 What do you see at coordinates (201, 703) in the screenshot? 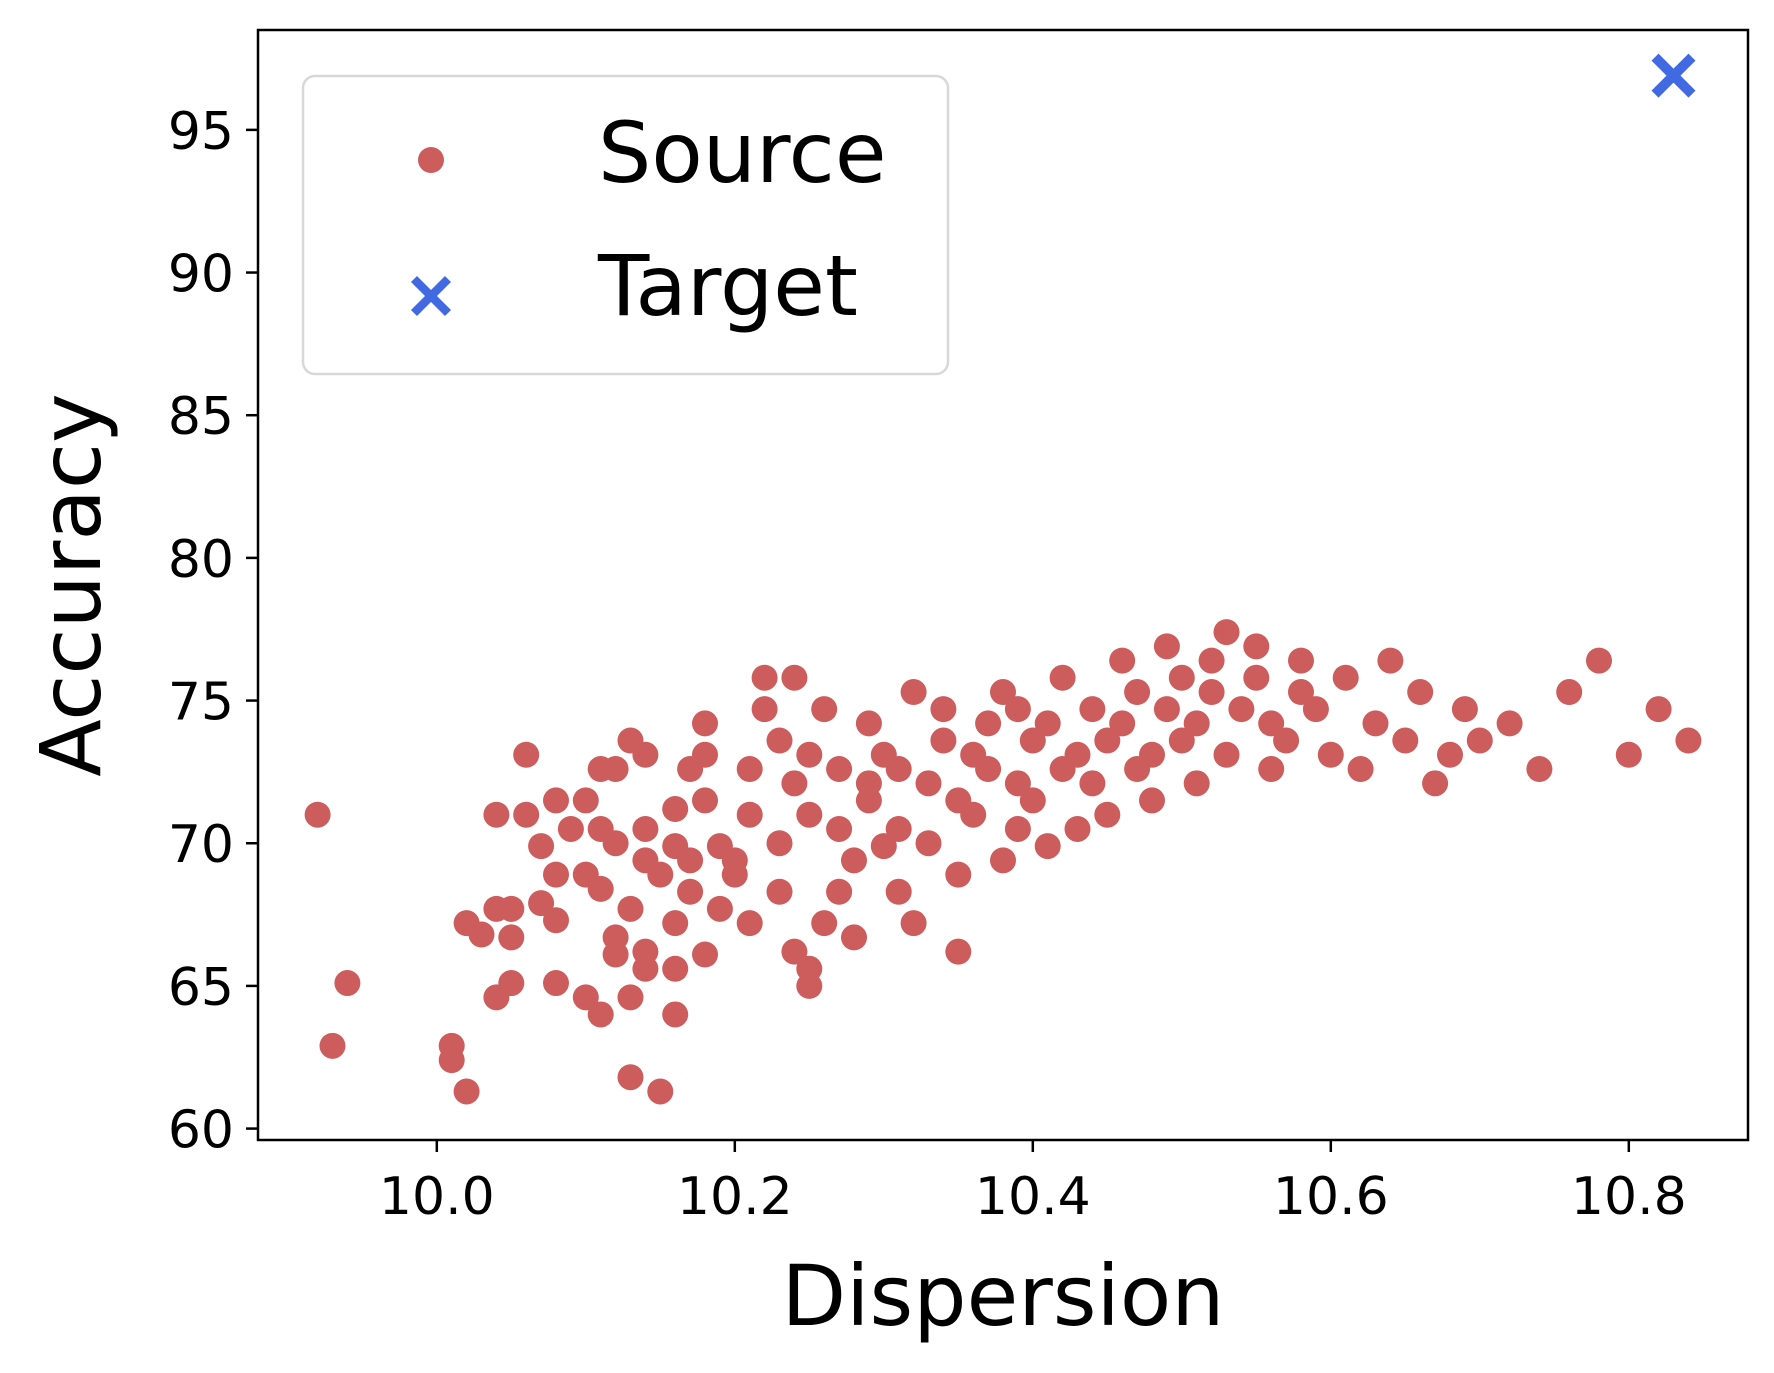
I see `y-tick-label: 75` at bounding box center [201, 703].